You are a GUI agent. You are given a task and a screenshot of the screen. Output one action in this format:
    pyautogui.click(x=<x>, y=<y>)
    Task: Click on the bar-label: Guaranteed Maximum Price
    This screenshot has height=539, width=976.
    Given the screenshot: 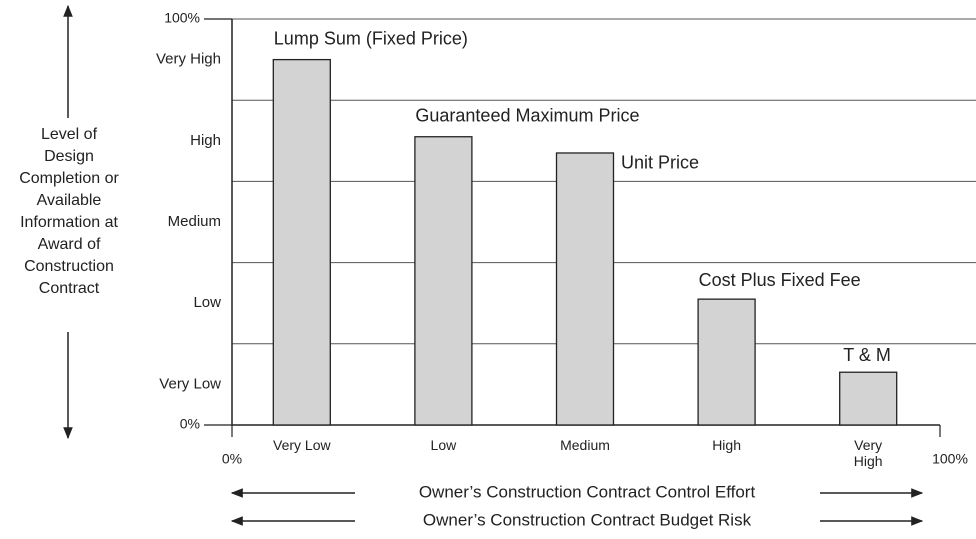 What is the action you would take?
    pyautogui.click(x=527, y=115)
    